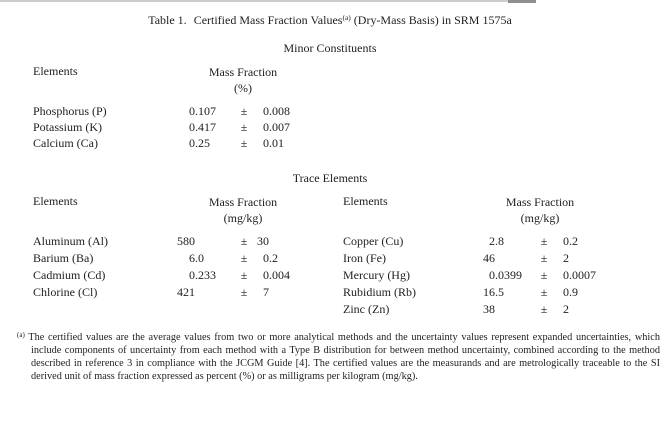  I want to click on value-int: 580, so click(186, 241).